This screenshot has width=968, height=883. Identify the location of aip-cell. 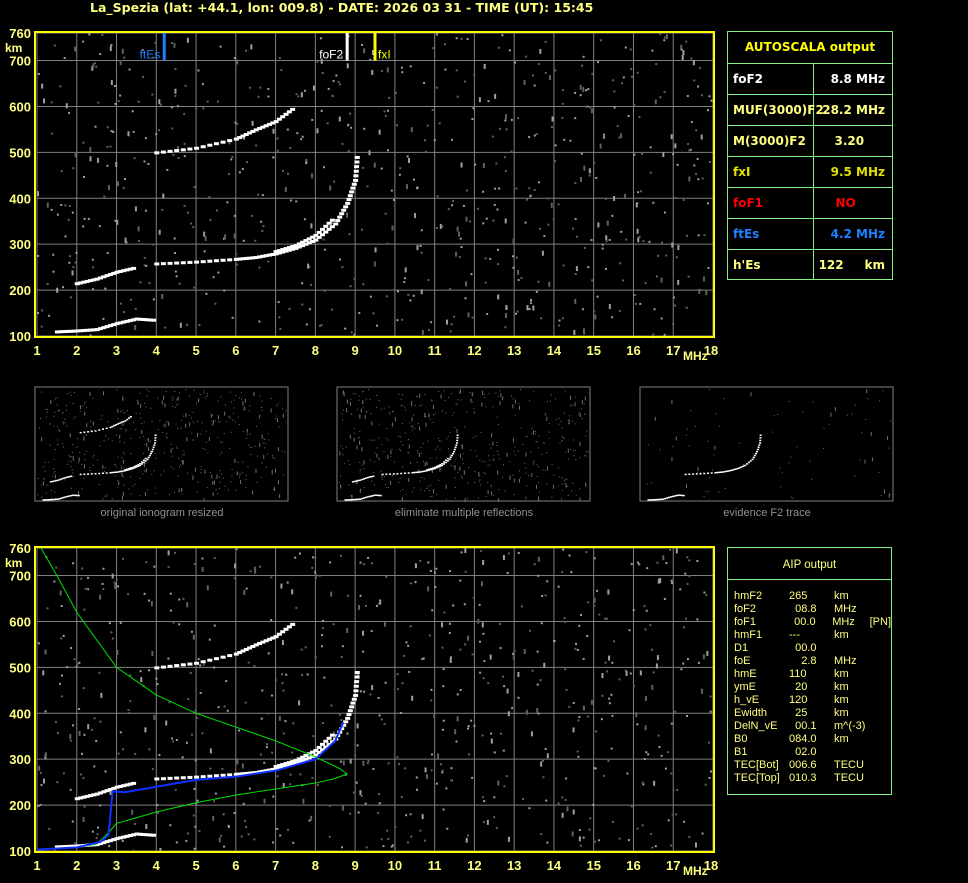
(881, 687).